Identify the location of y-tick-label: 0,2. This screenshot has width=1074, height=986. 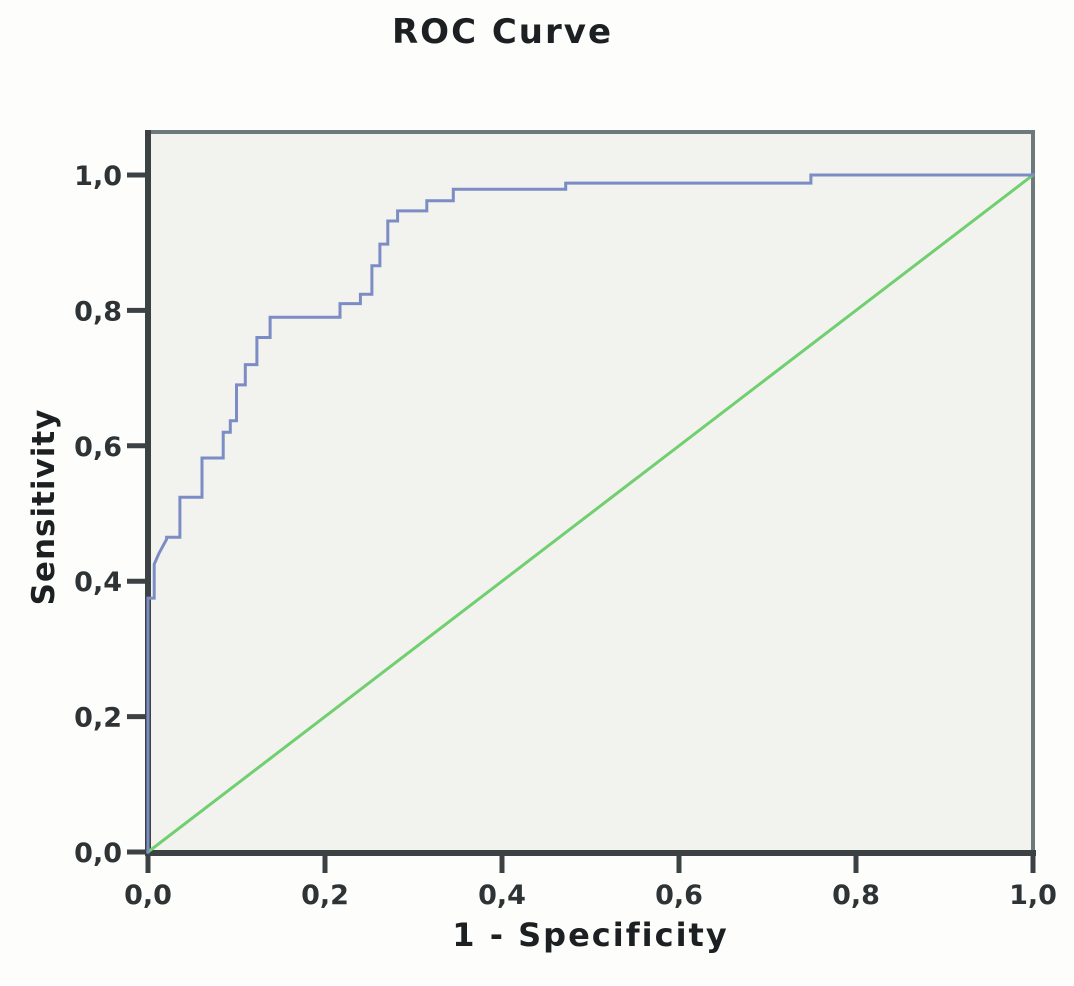
(98, 718).